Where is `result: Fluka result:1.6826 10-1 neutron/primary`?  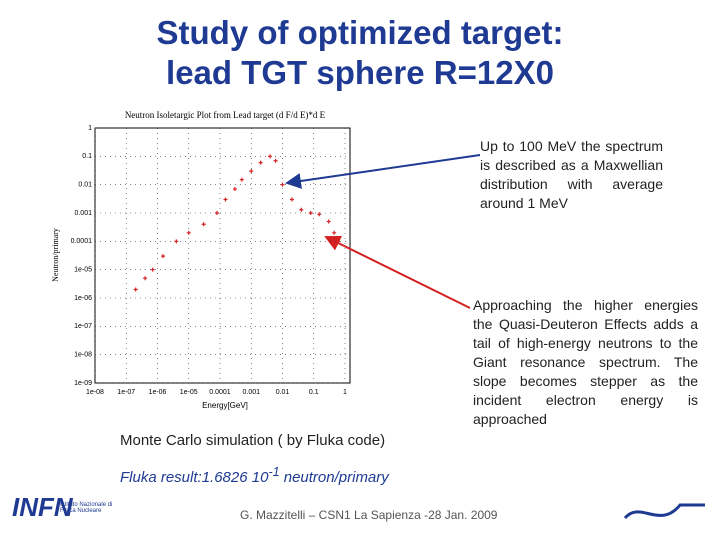 result: Fluka result:1.6826 10-1 neutron/primary is located at coordinates (254, 475).